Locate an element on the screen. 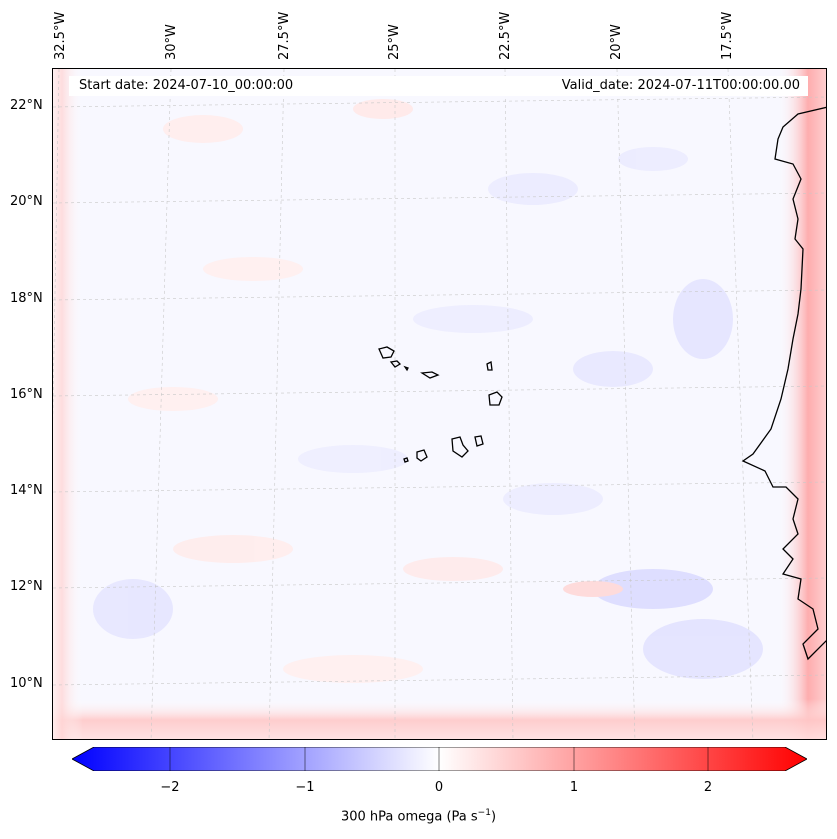 This screenshot has width=837, height=839. gridline-27-5w is located at coordinates (276, 404).